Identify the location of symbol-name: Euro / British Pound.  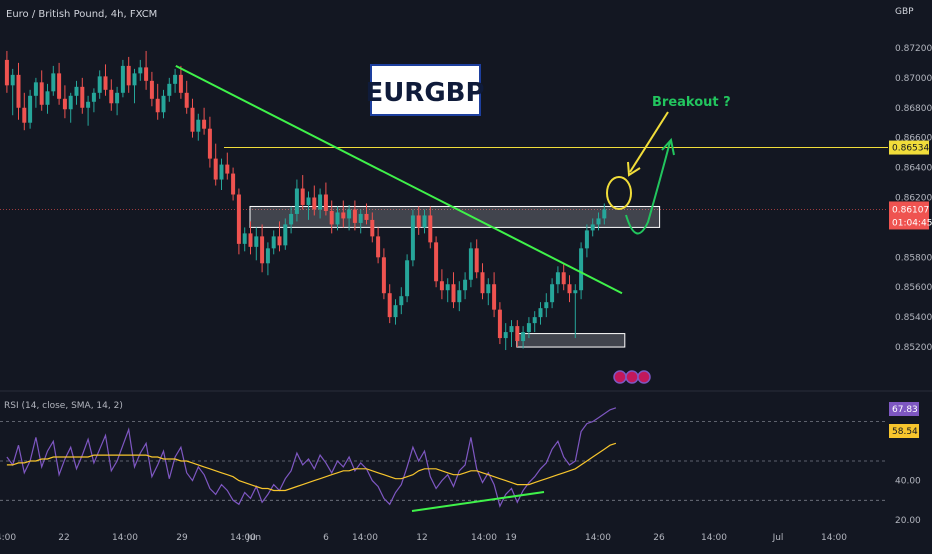
(55, 14).